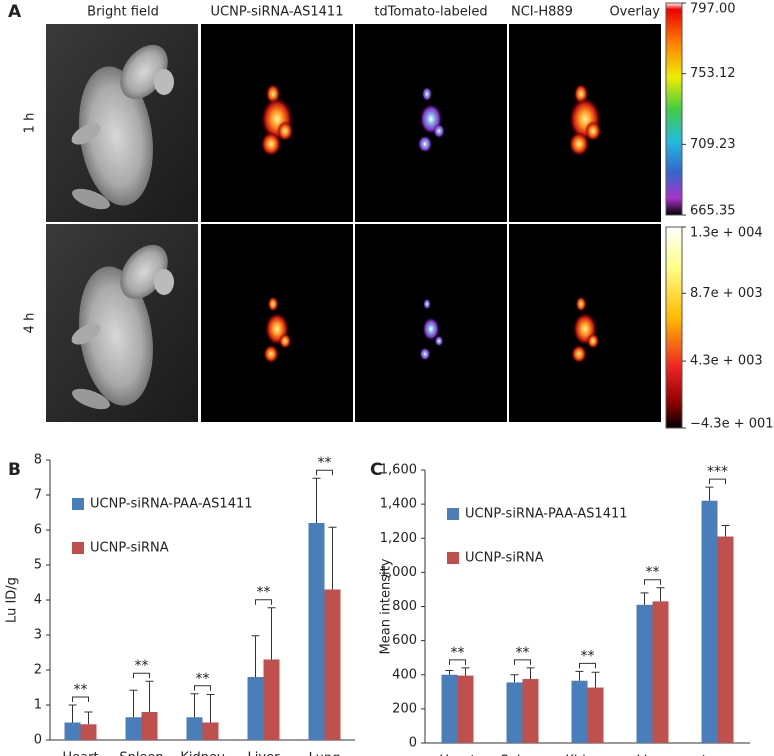  What do you see at coordinates (14, 470) in the screenshot?
I see `panel-label: B` at bounding box center [14, 470].